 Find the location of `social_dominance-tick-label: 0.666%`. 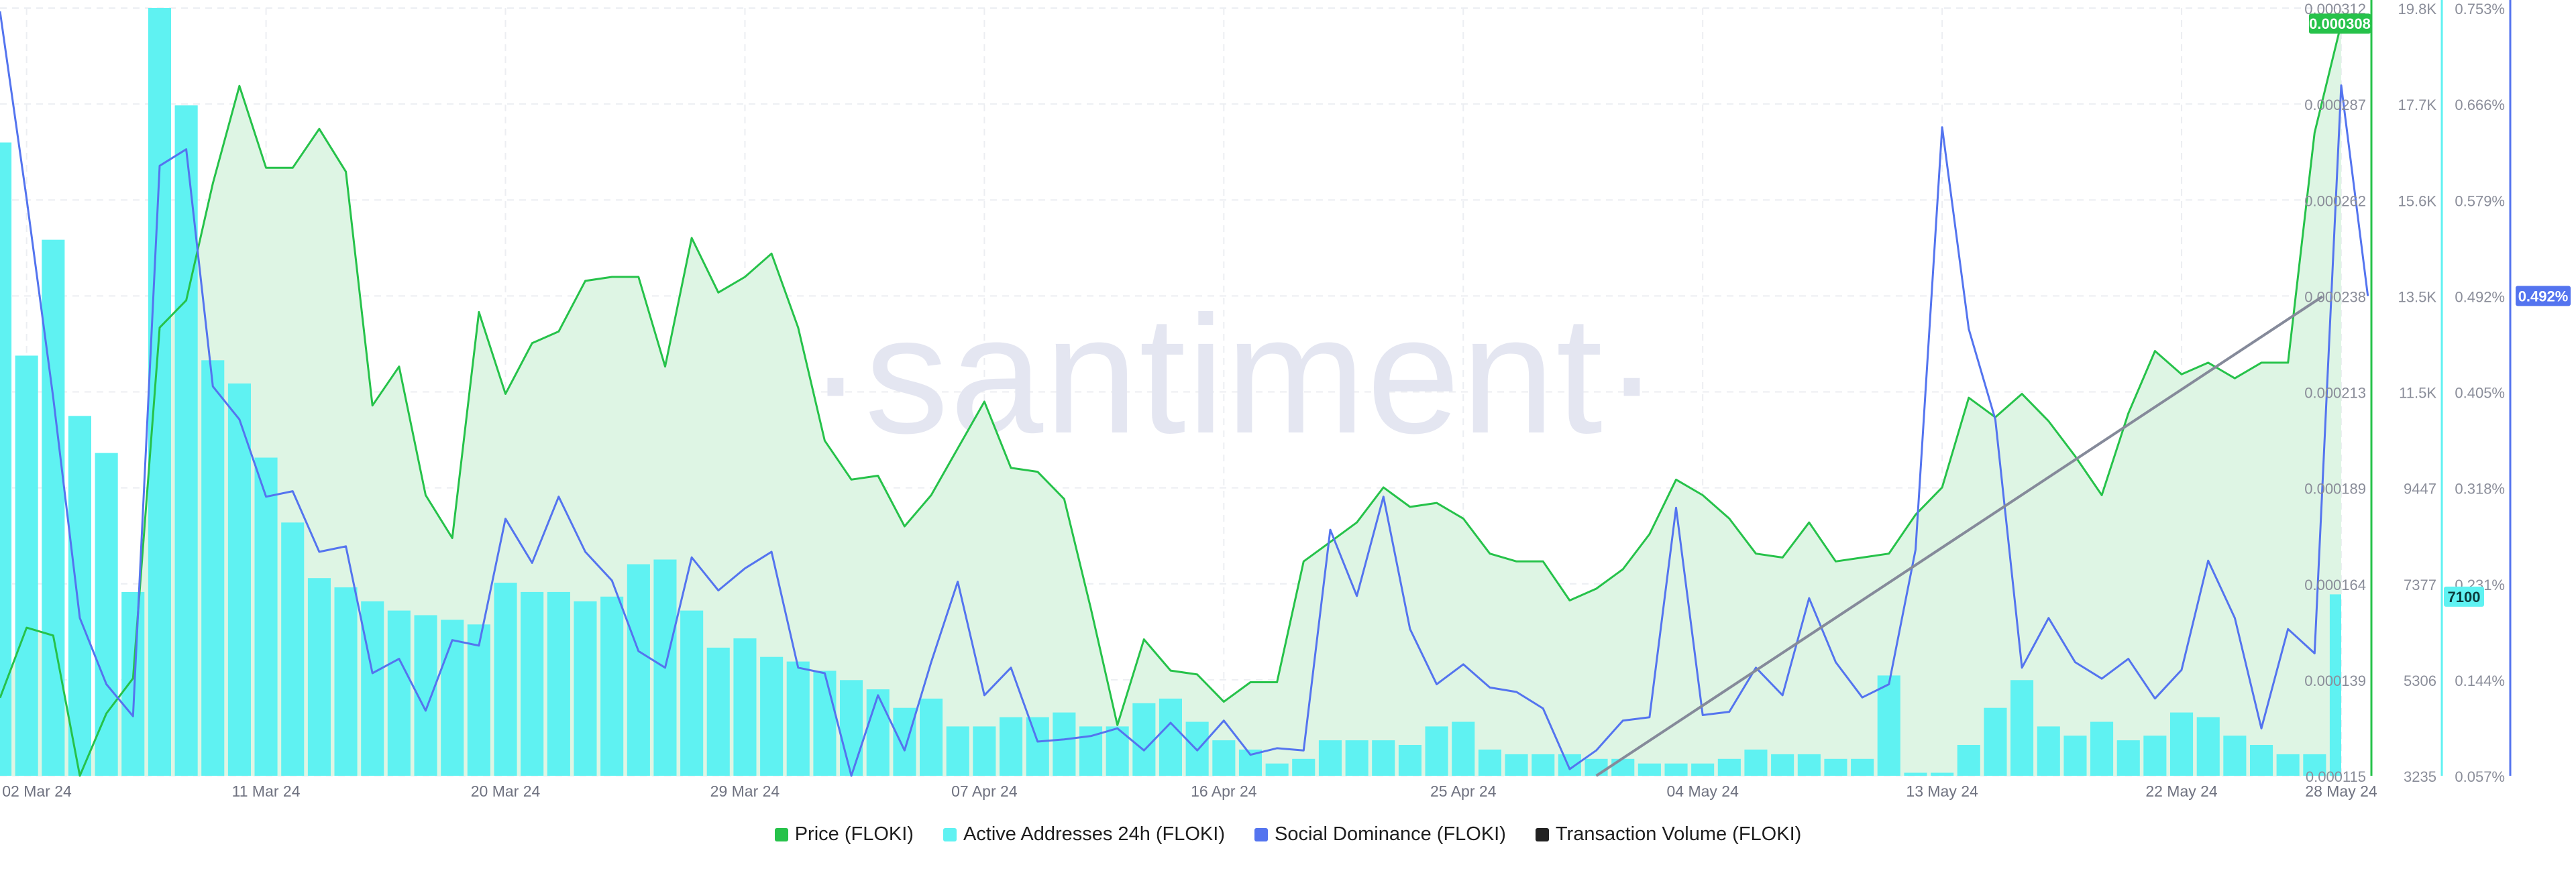

social_dominance-tick-label: 0.666% is located at coordinates (2480, 105).